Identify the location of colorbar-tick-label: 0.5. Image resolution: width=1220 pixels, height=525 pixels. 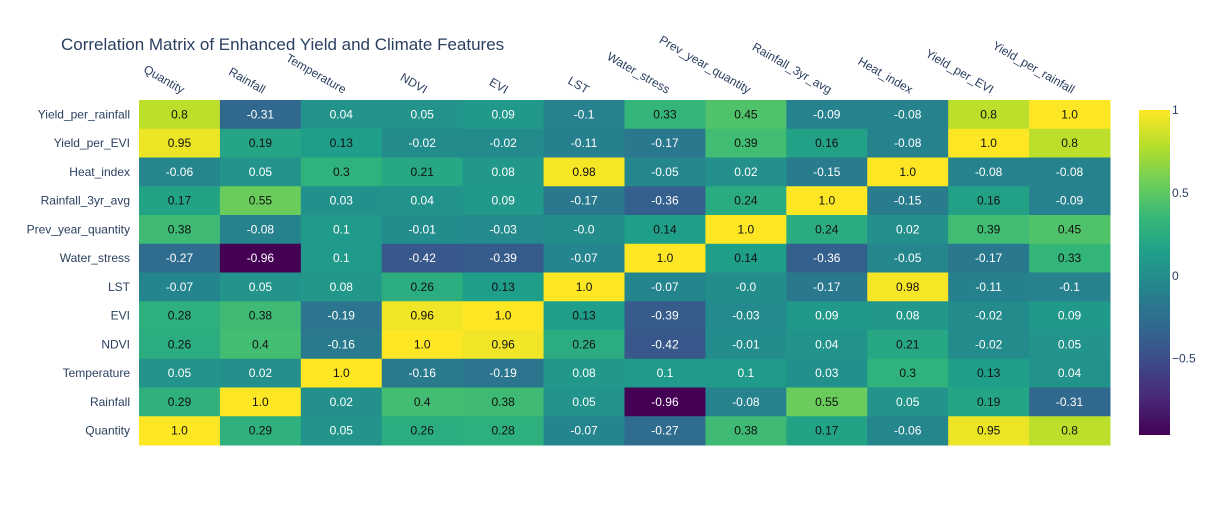
(1180, 193).